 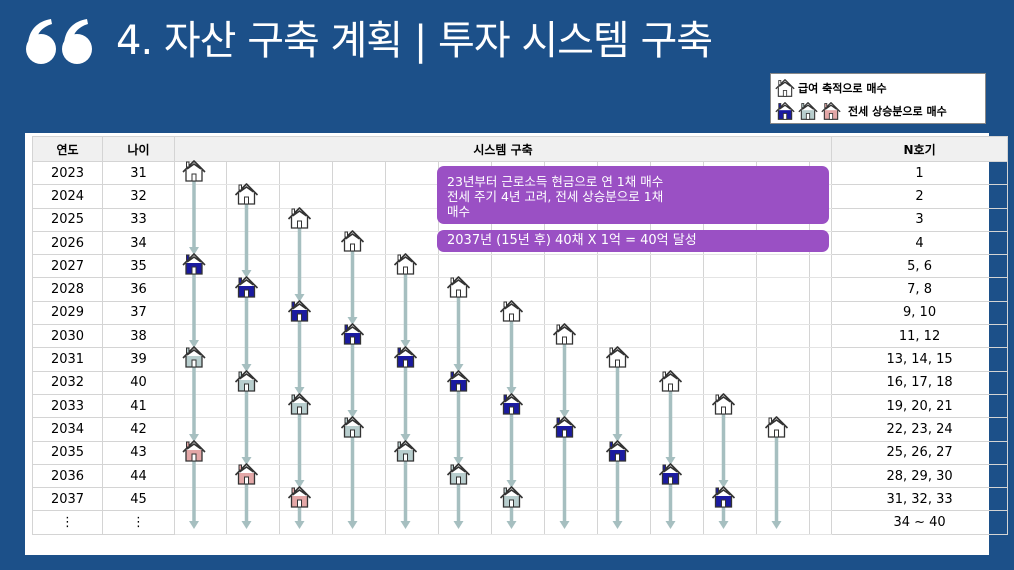 What do you see at coordinates (555, 181) in the screenshot?
I see `strategy-note-line1: 23년부터 근로소득 현금으로 연 1채 매수` at bounding box center [555, 181].